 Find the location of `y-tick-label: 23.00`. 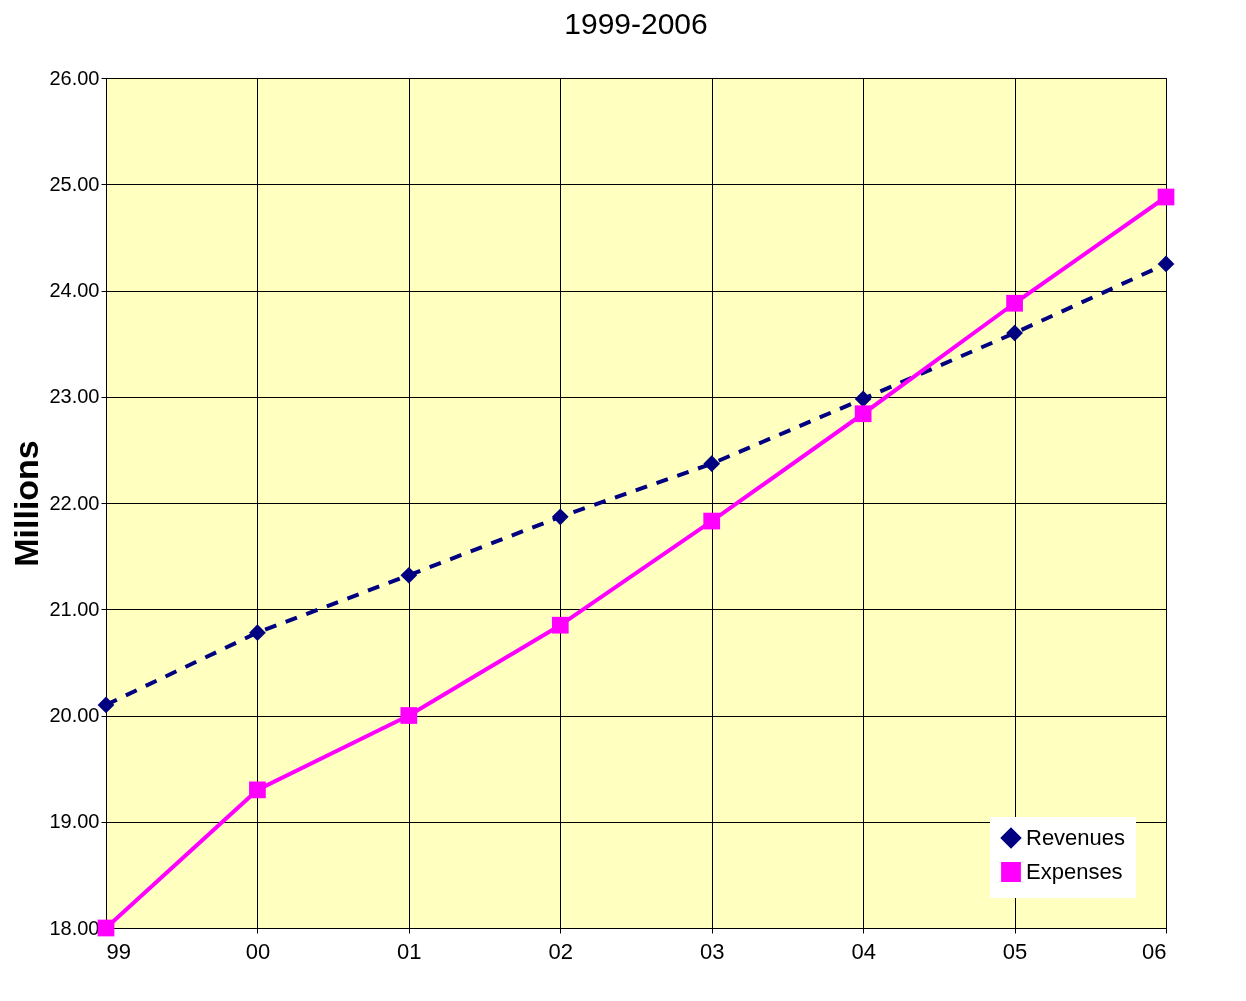

y-tick-label: 23.00 is located at coordinates (74, 396).